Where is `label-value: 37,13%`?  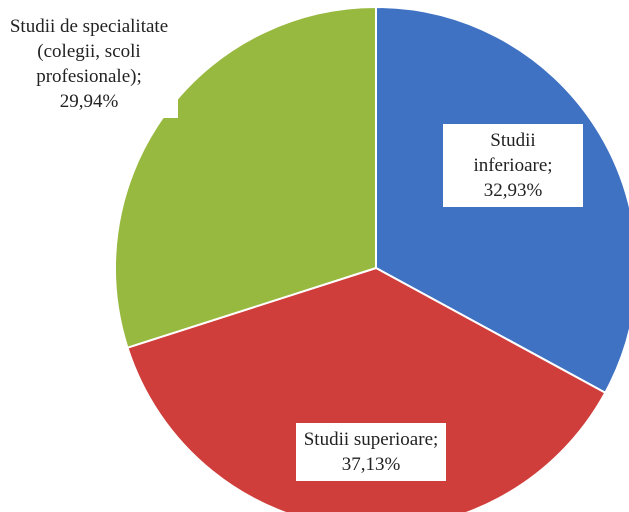 label-value: 37,13% is located at coordinates (371, 464).